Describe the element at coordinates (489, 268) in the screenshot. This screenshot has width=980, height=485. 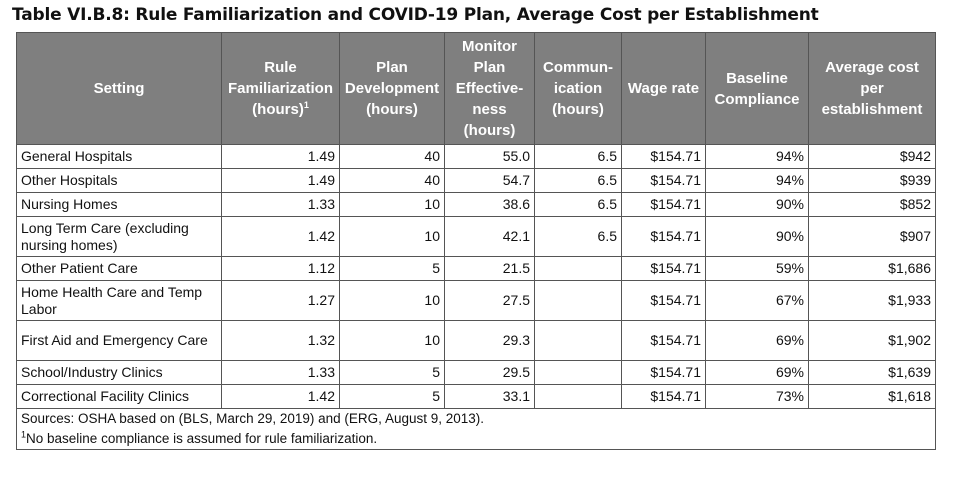
I see `cell-monitor-plan: 21.5` at that location.